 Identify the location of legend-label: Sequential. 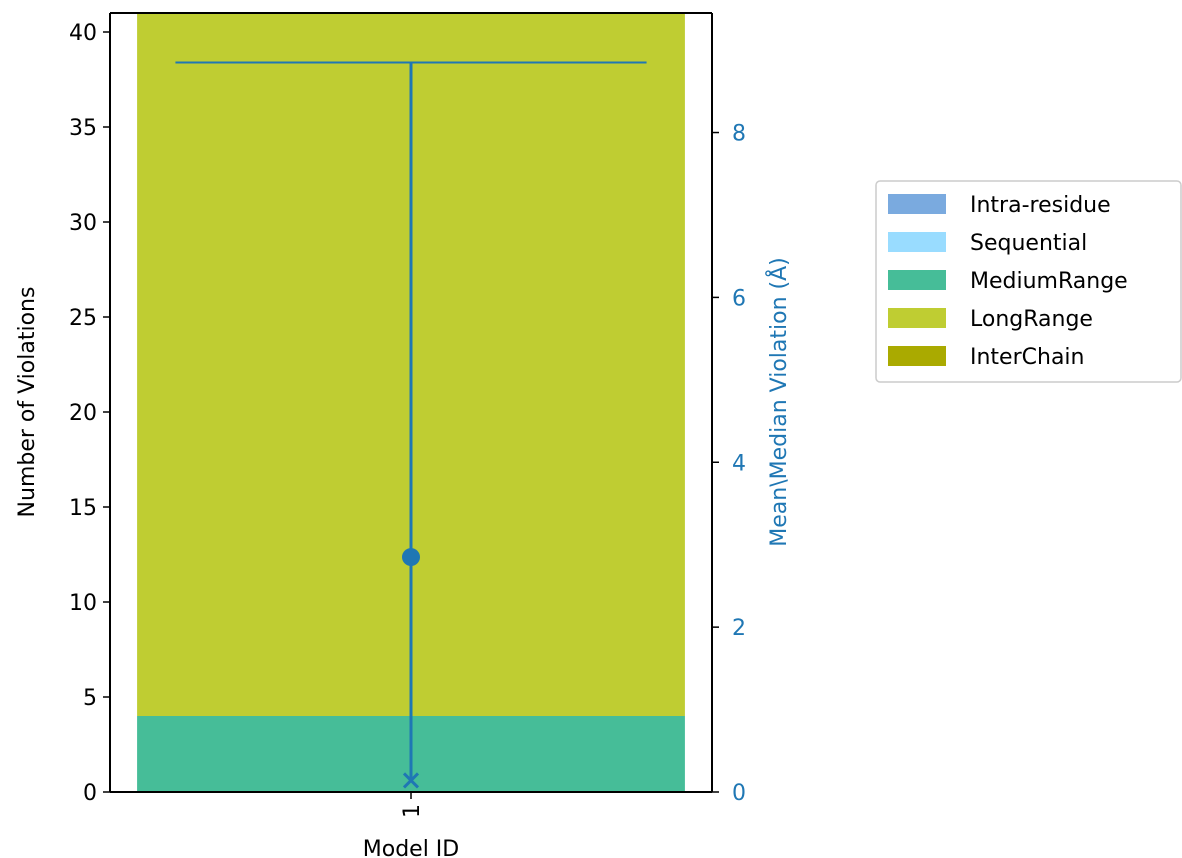
(1028, 243).